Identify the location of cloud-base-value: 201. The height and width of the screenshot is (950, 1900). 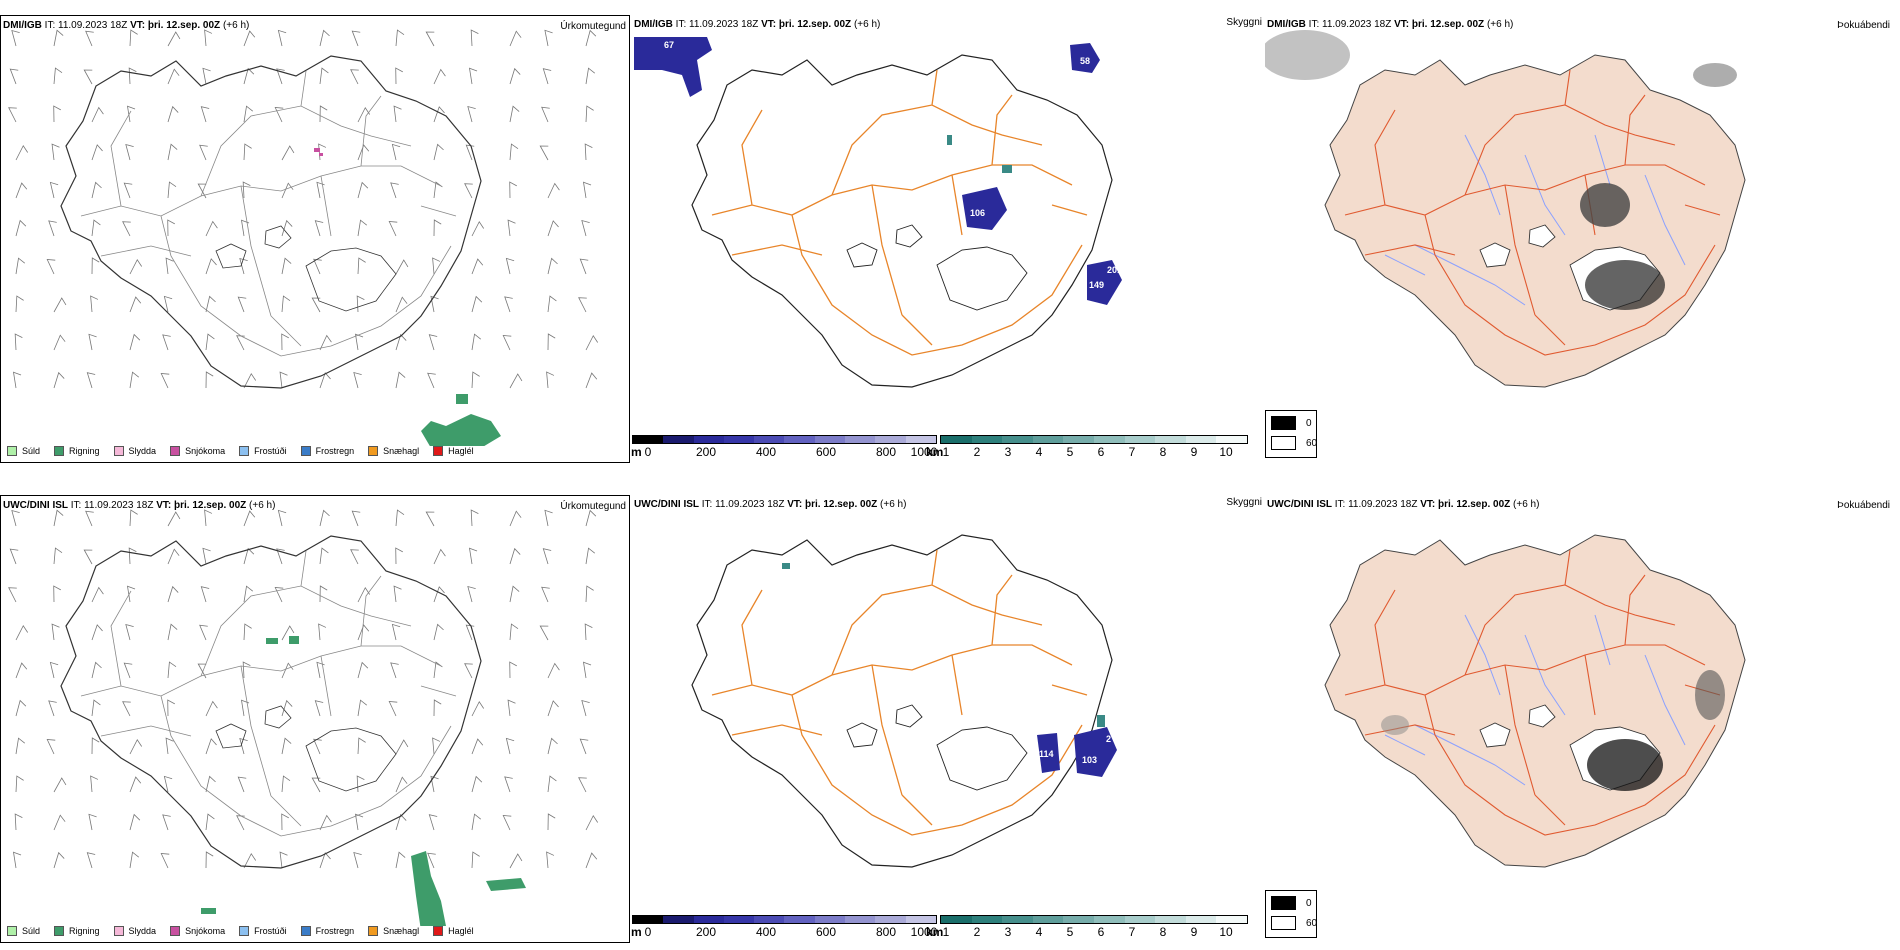
(1114, 270).